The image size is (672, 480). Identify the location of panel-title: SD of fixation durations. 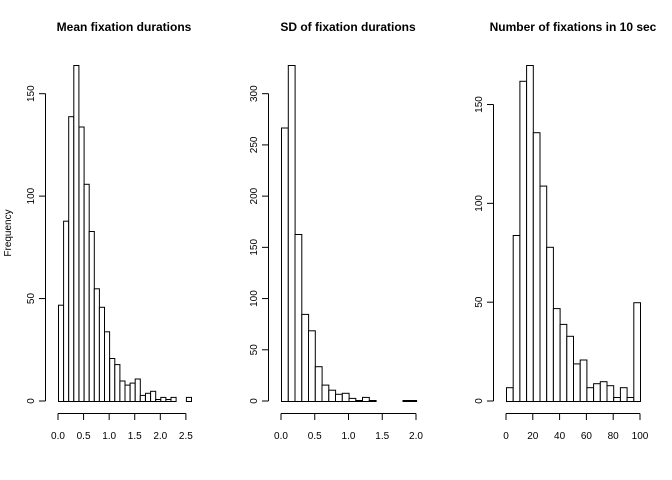
(348, 27).